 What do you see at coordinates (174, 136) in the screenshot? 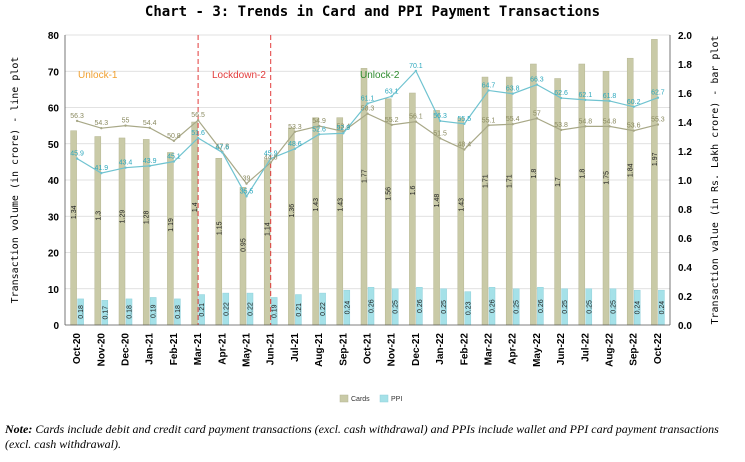
I see `line-label-cards: 50.8` at bounding box center [174, 136].